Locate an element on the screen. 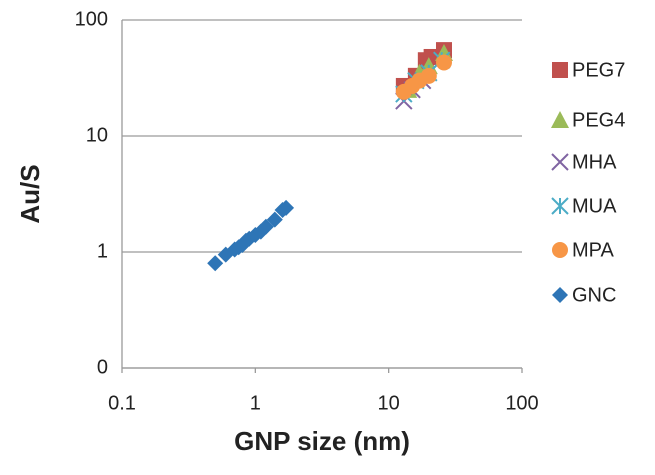  x-axis-title: GNP size (nm) is located at coordinates (322, 441).